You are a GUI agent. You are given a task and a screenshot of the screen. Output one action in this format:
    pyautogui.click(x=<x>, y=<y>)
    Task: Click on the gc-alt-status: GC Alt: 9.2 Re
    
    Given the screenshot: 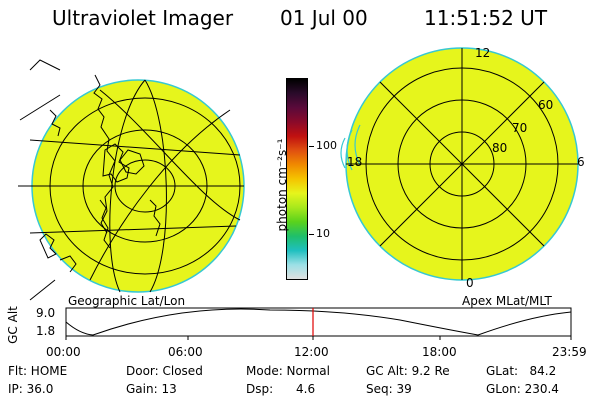 What is the action you would take?
    pyautogui.click(x=408, y=371)
    